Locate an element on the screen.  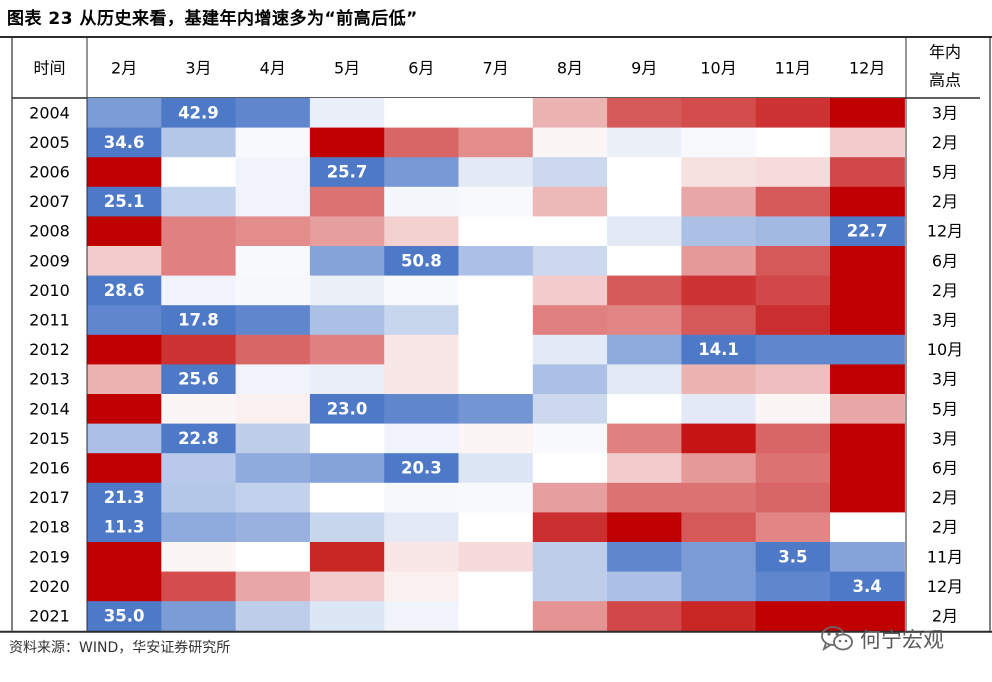
peak-value-label: 35.0 is located at coordinates (124, 616).